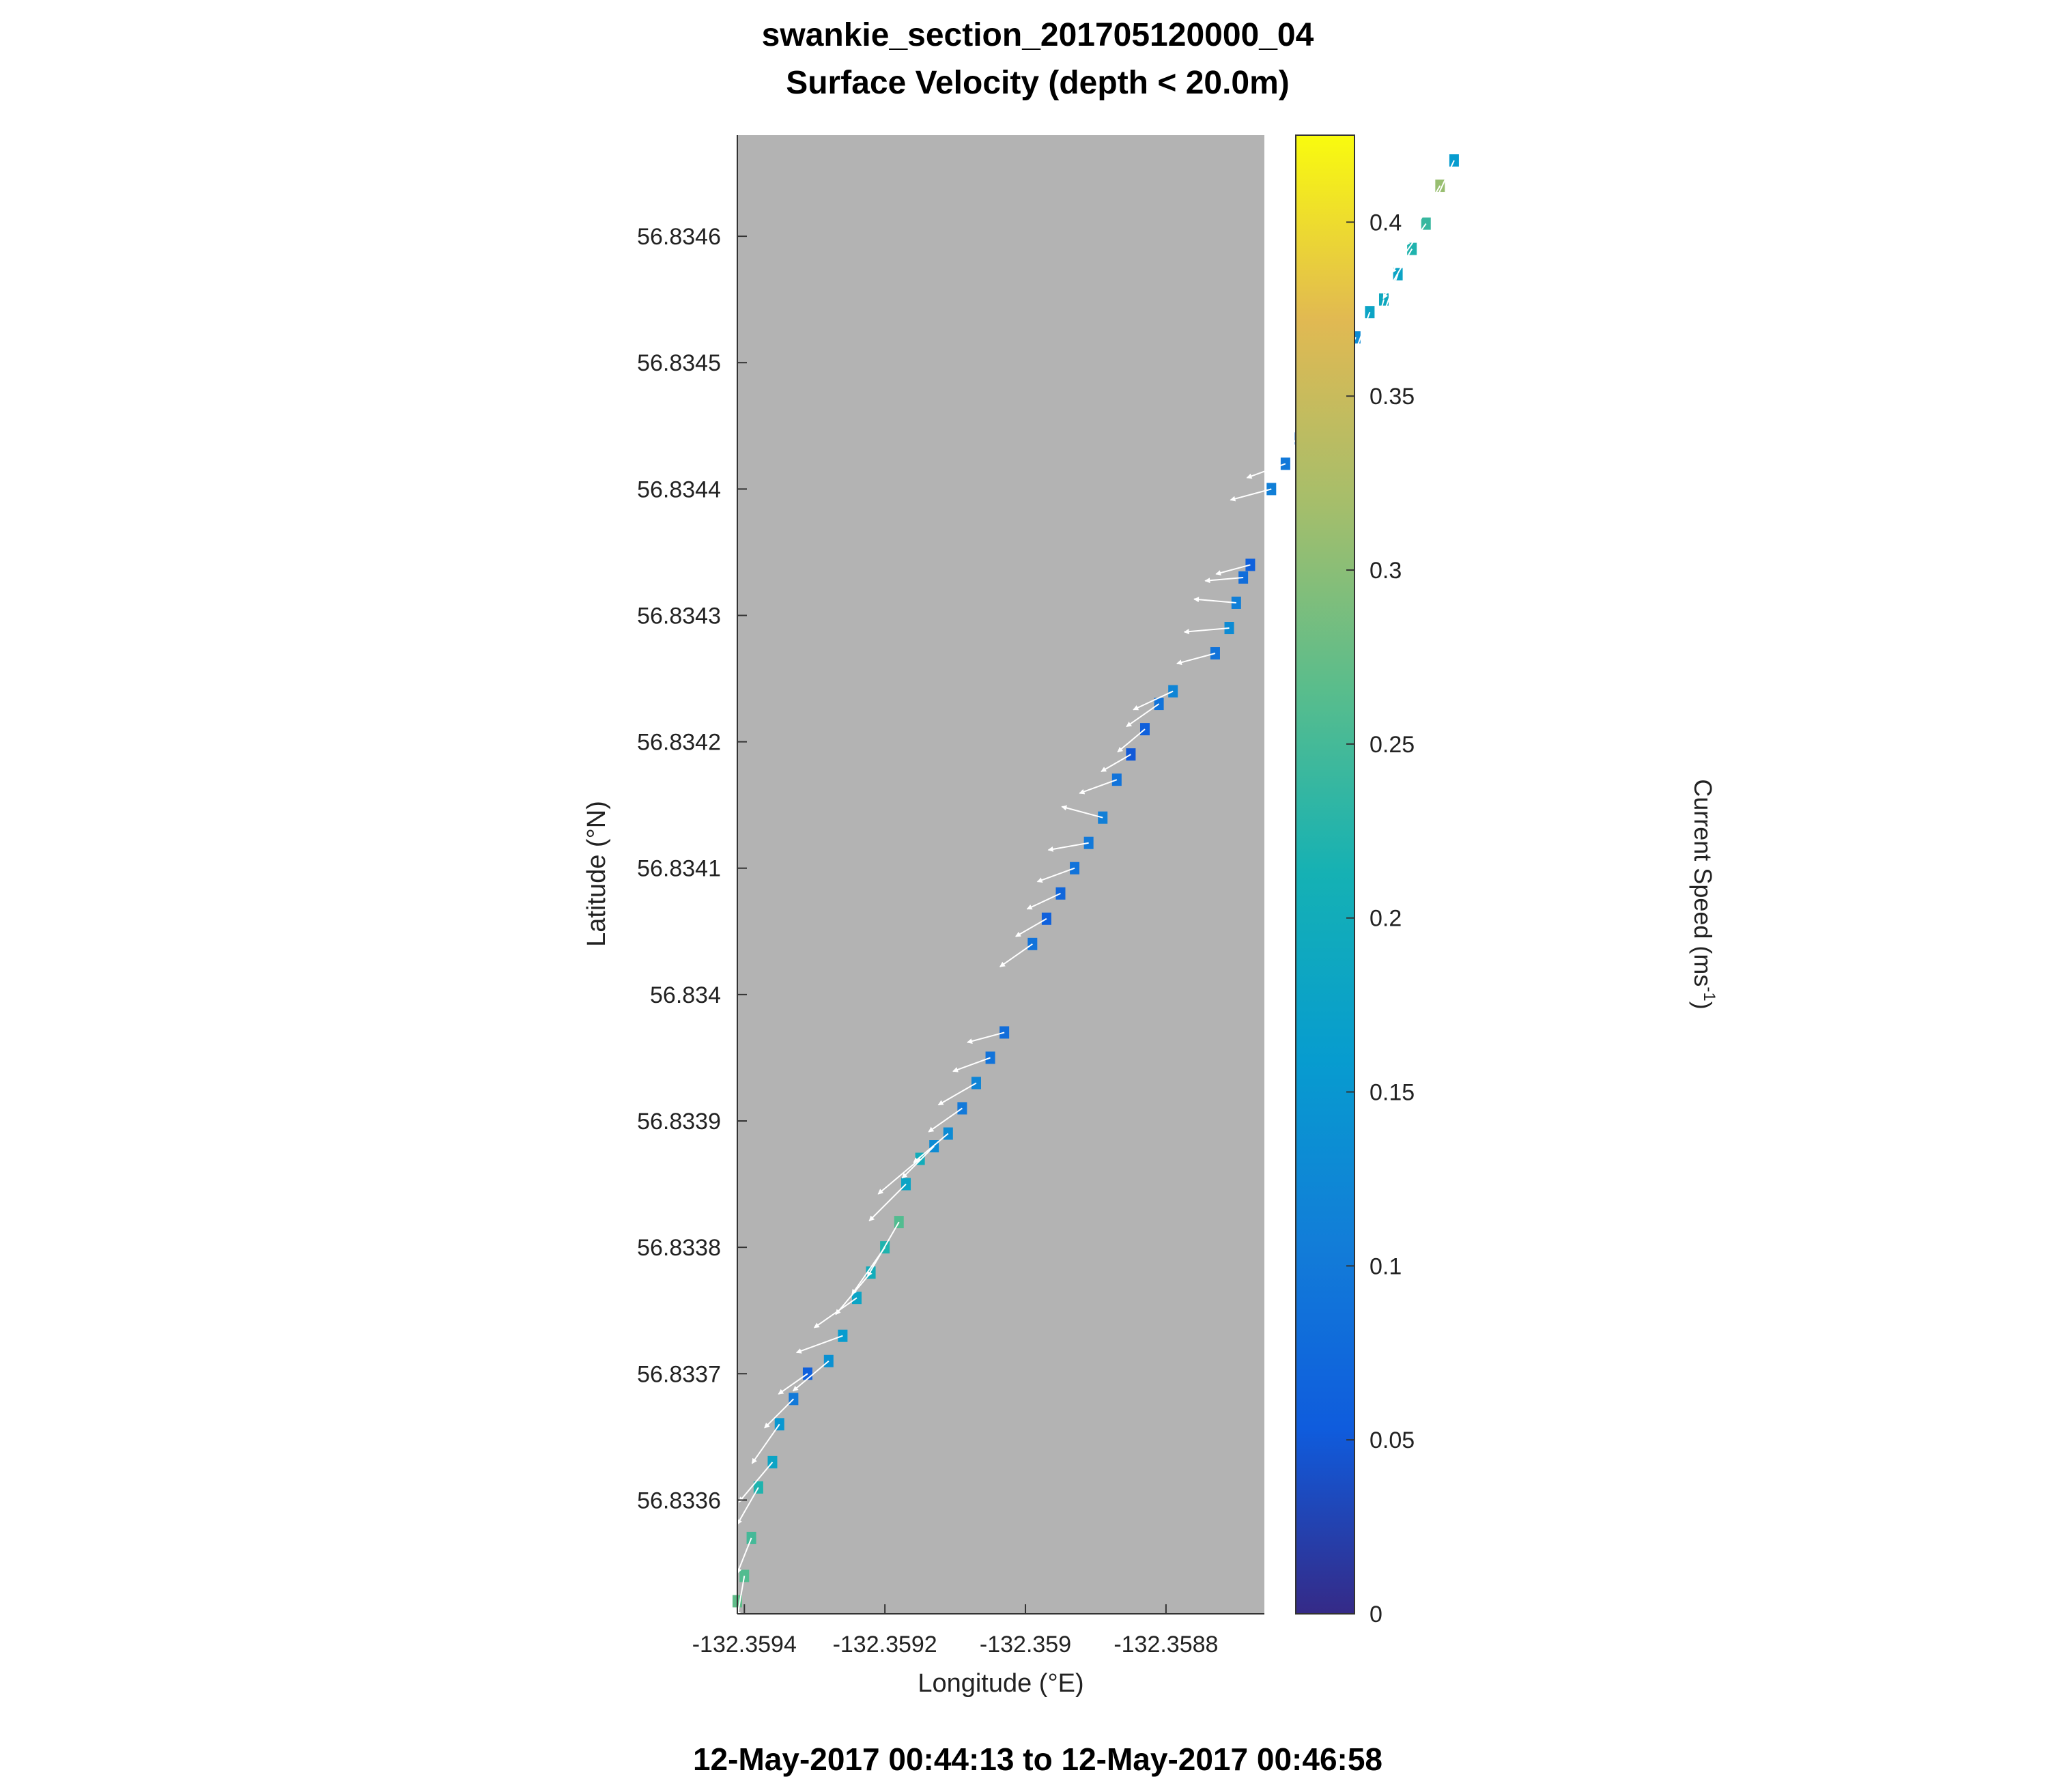 This screenshot has width=2057, height=1792. Describe the element at coordinates (679, 743) in the screenshot. I see `y-tick-label: 56.8342` at that location.